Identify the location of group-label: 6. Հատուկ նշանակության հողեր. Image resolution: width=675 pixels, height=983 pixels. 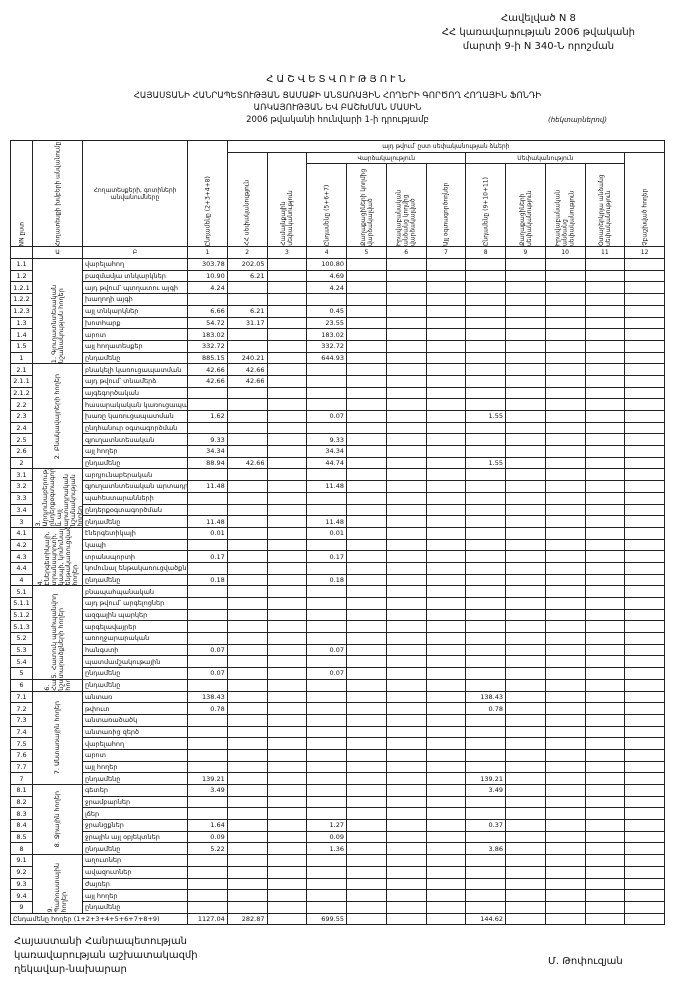
(57, 685).